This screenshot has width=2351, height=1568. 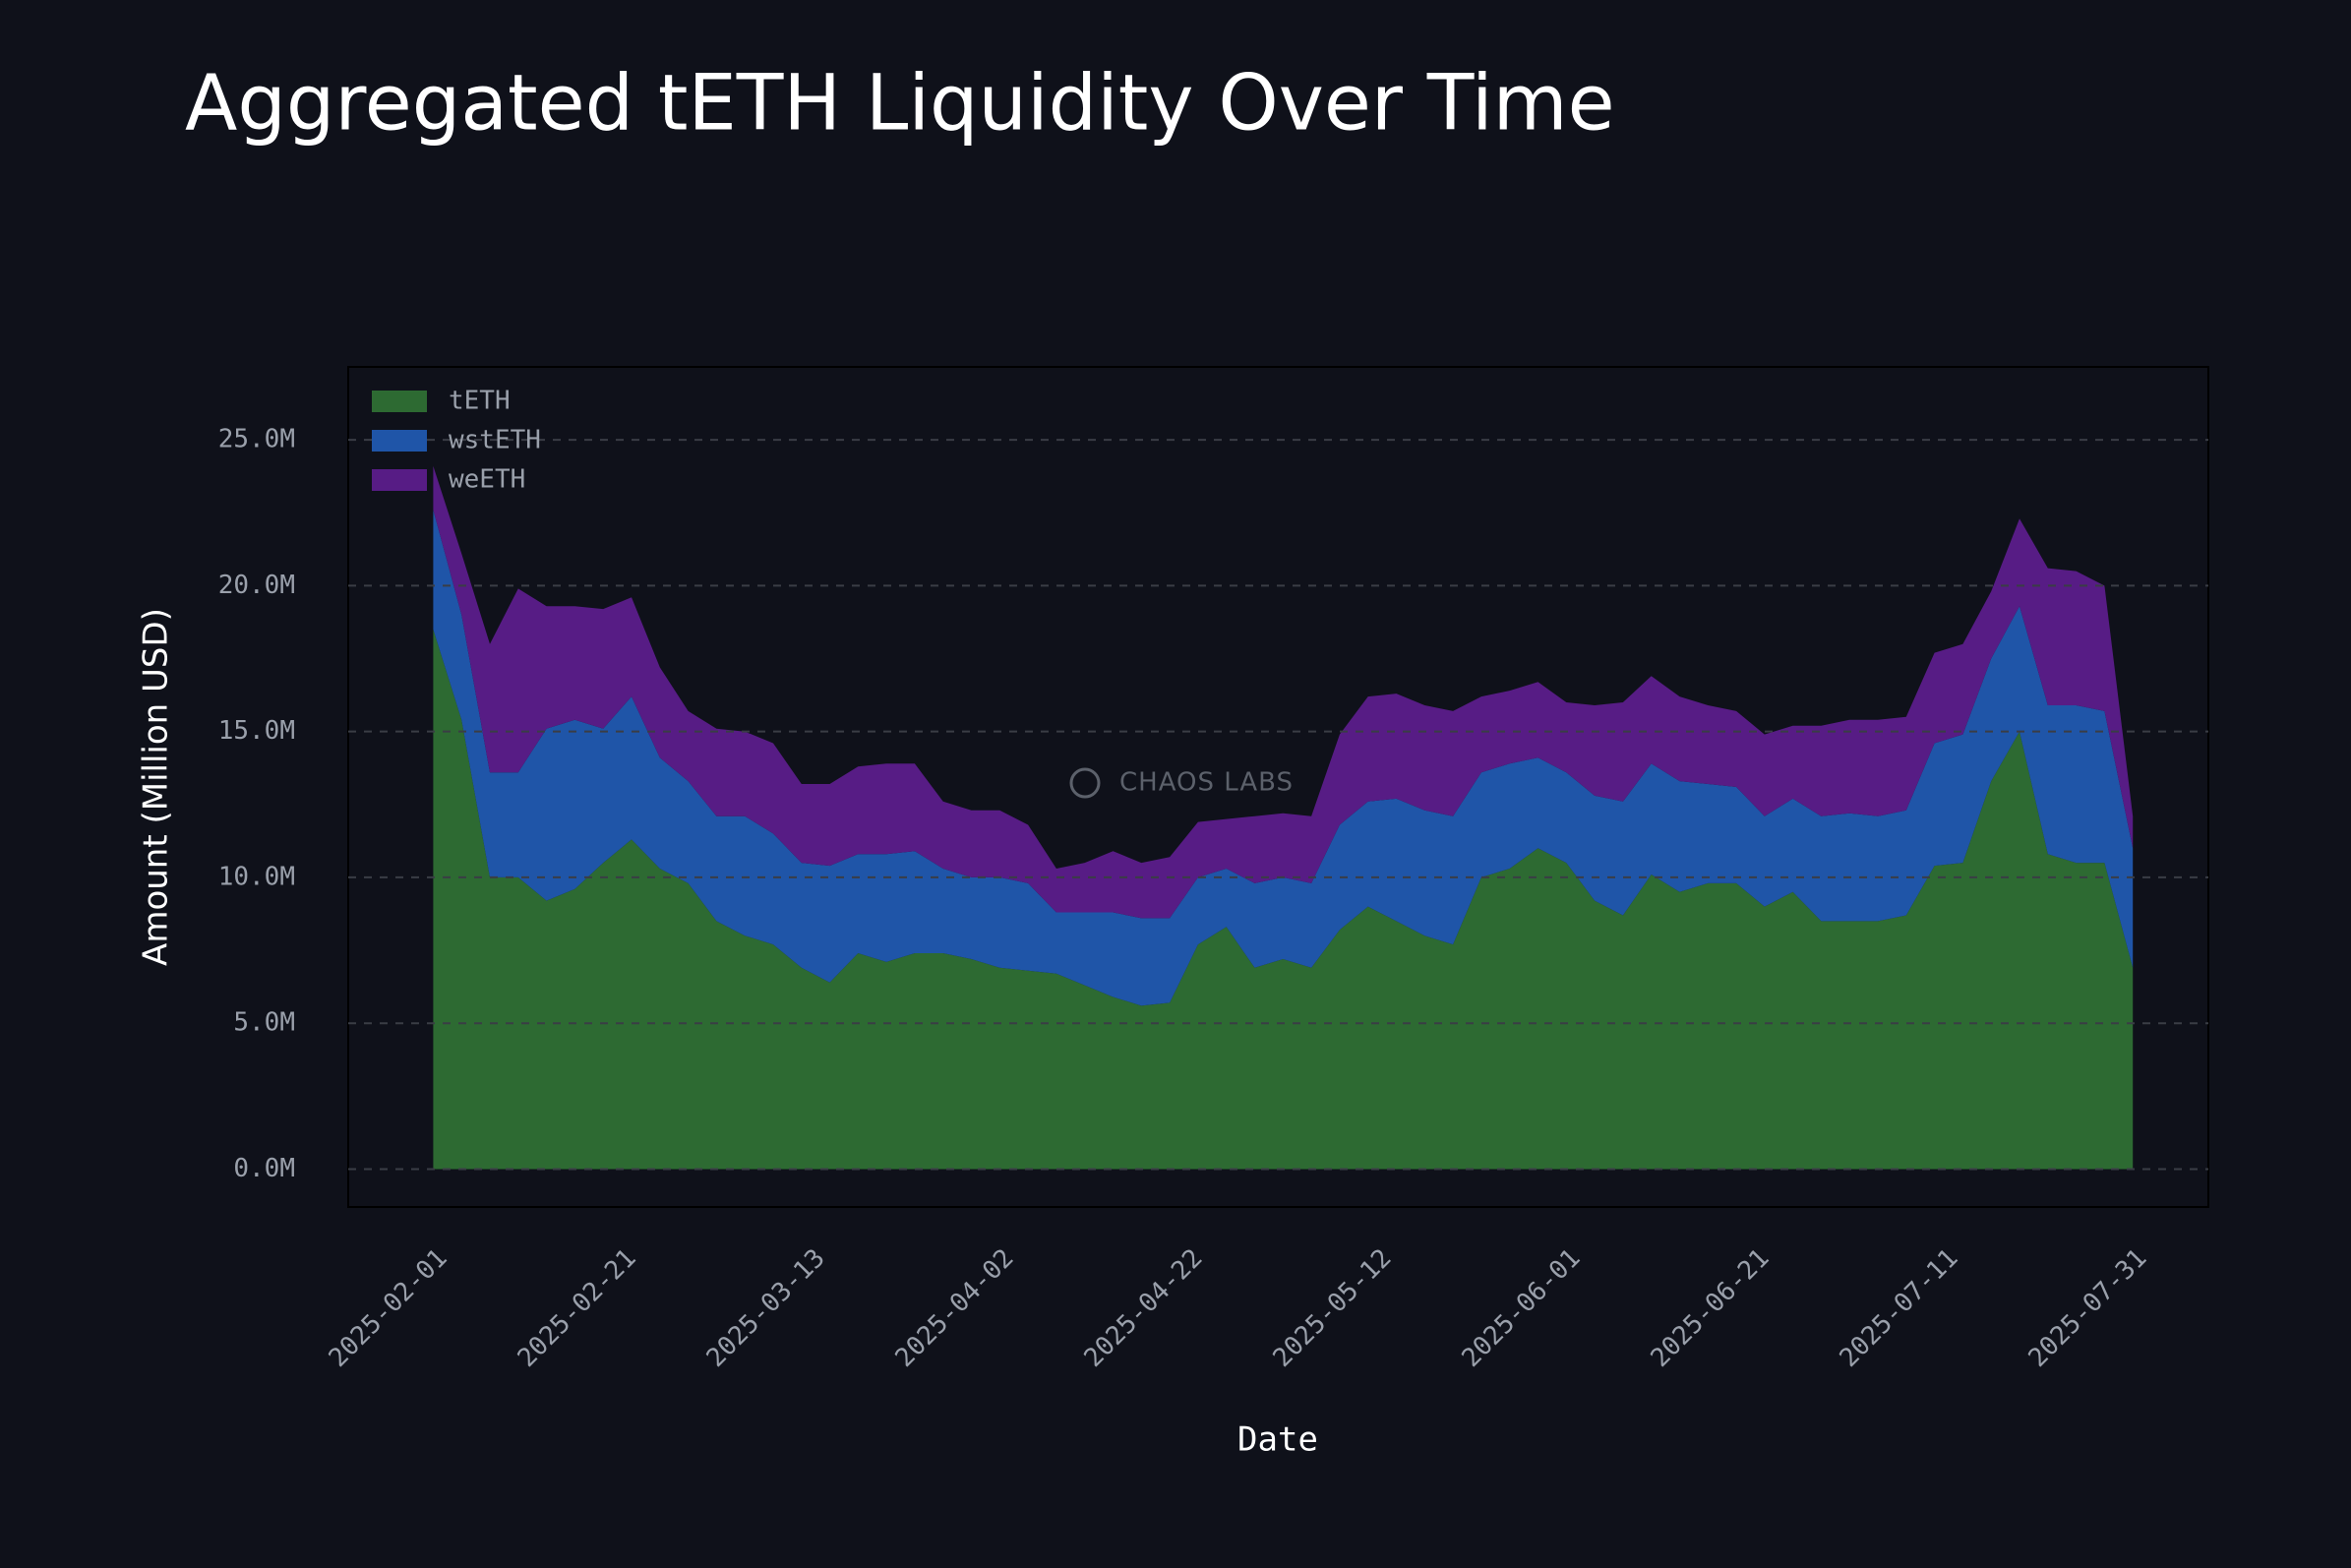 I want to click on chart-title: Aggregated tETH Liquidity Over Time, so click(x=900, y=103).